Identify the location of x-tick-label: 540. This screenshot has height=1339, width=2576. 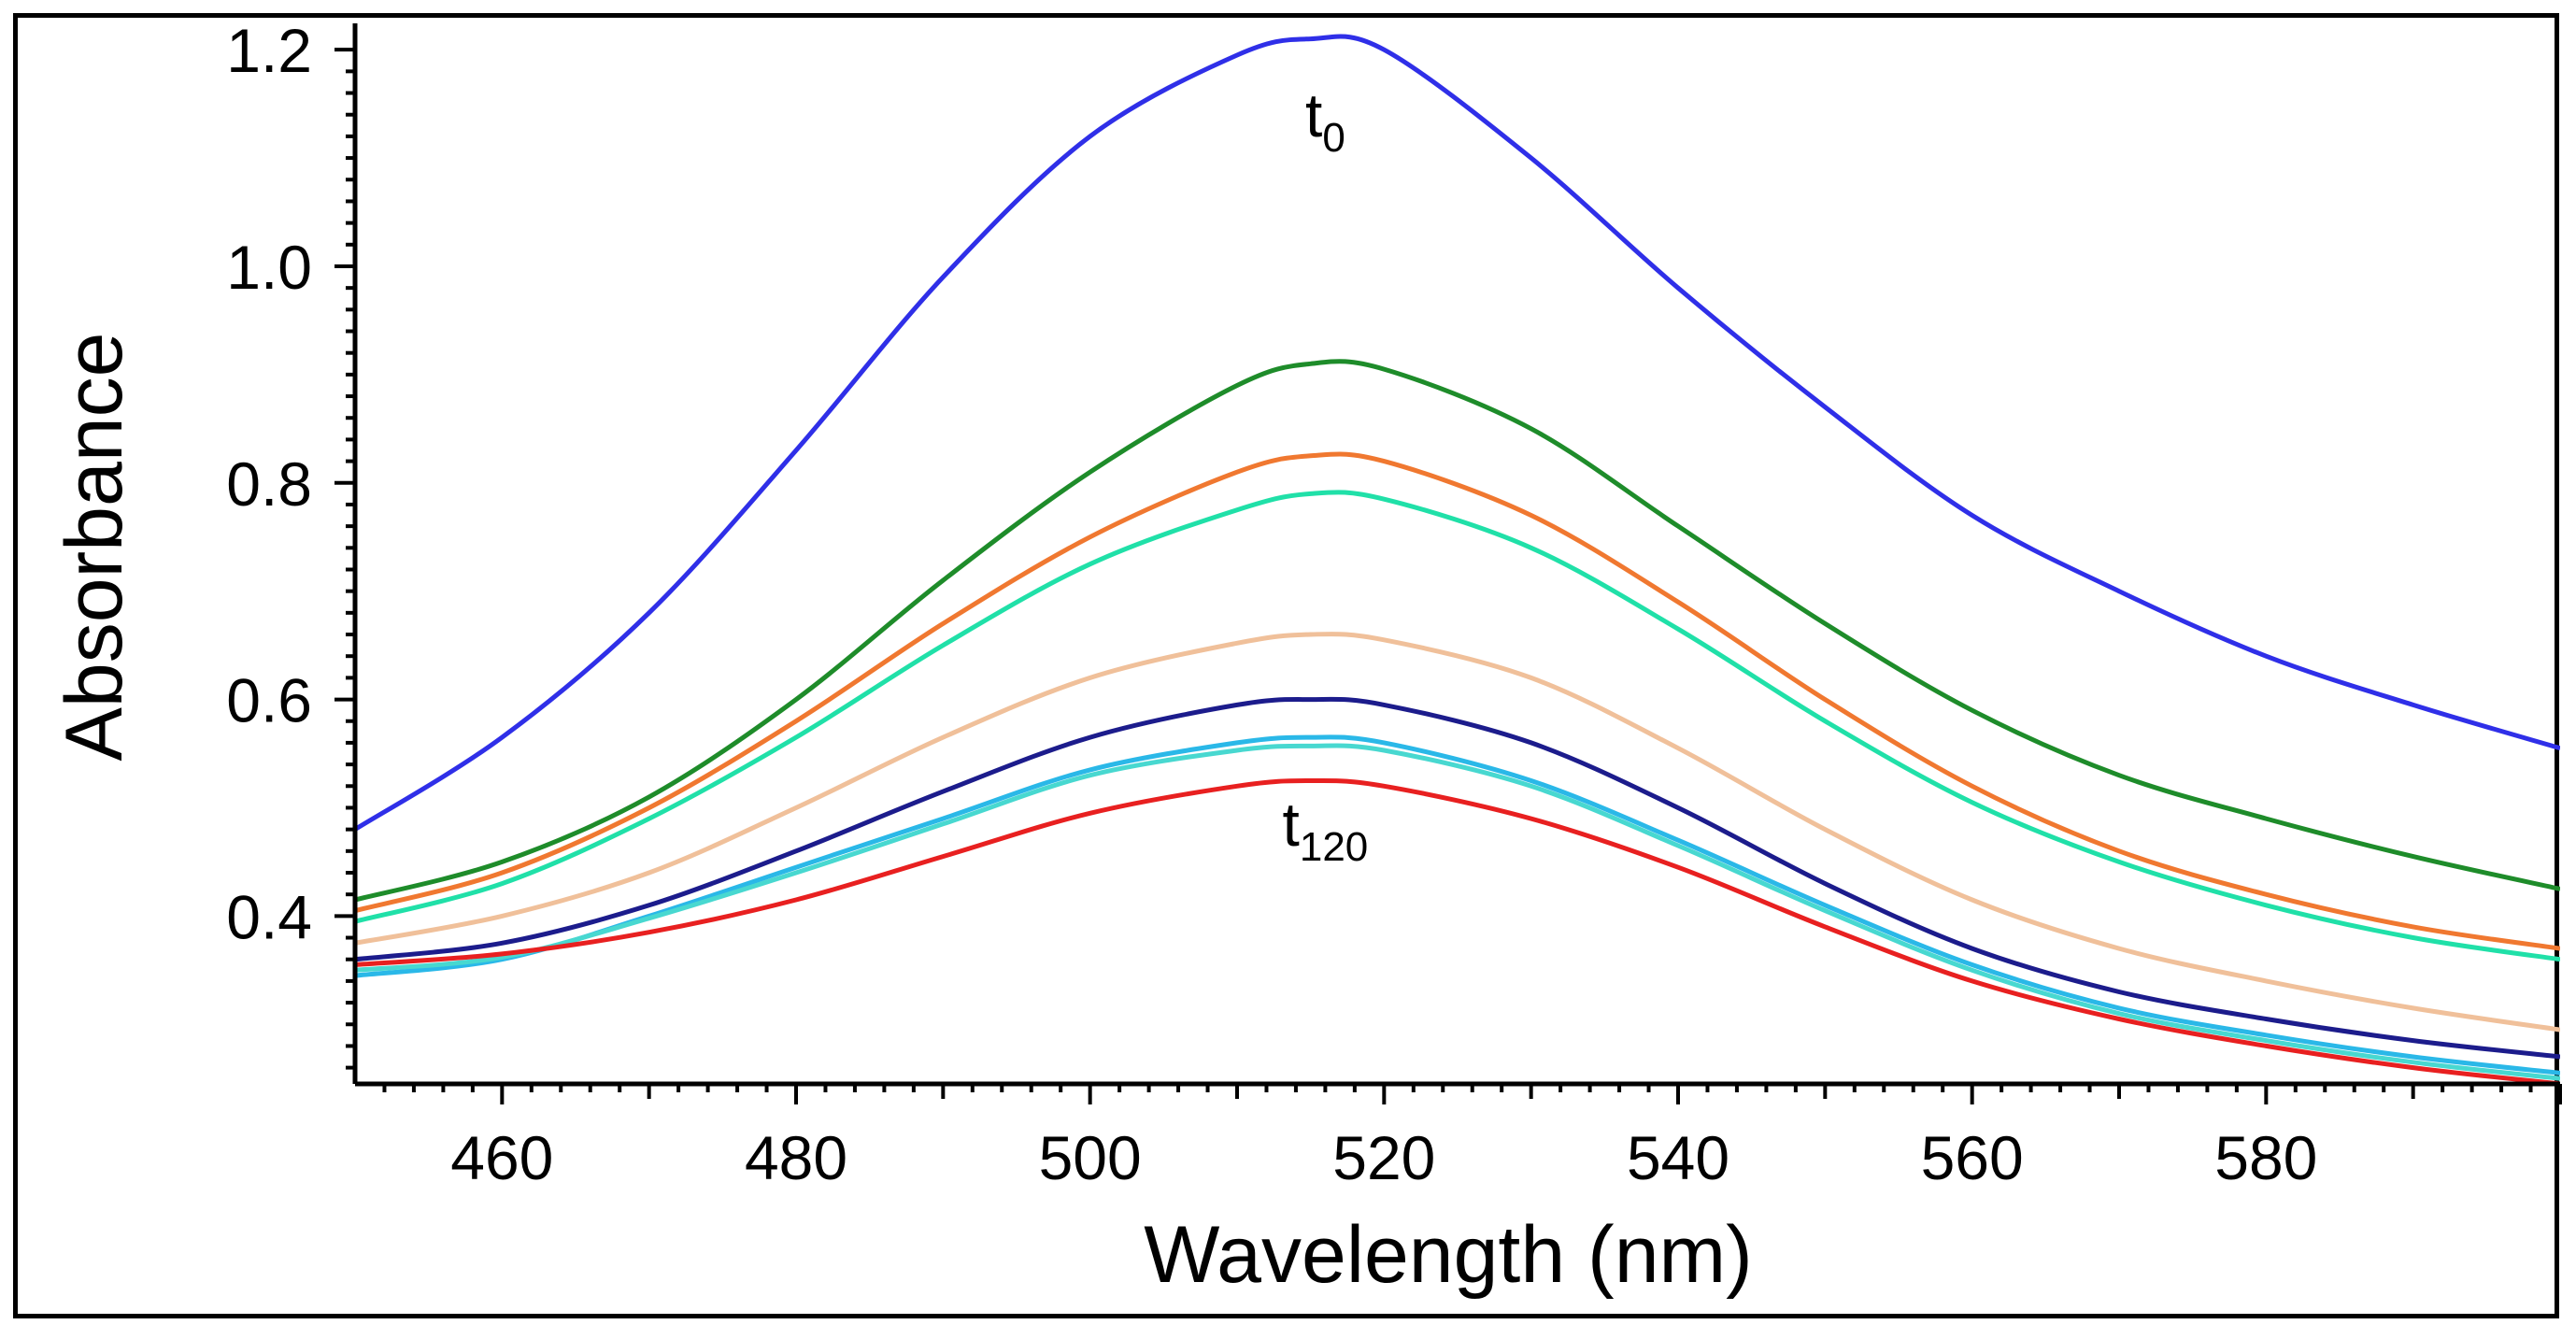
(1678, 1157).